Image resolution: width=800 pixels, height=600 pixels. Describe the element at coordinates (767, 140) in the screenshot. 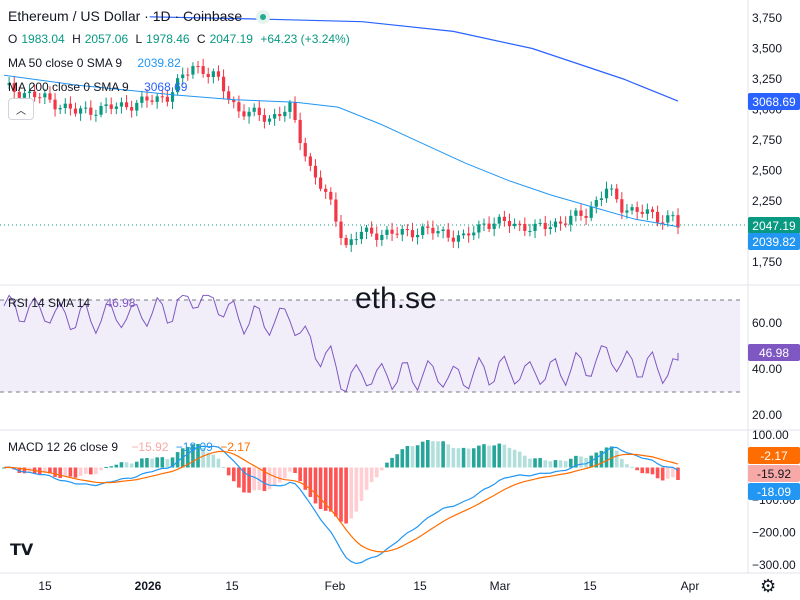

I see `price-tick-label: 2,750` at that location.